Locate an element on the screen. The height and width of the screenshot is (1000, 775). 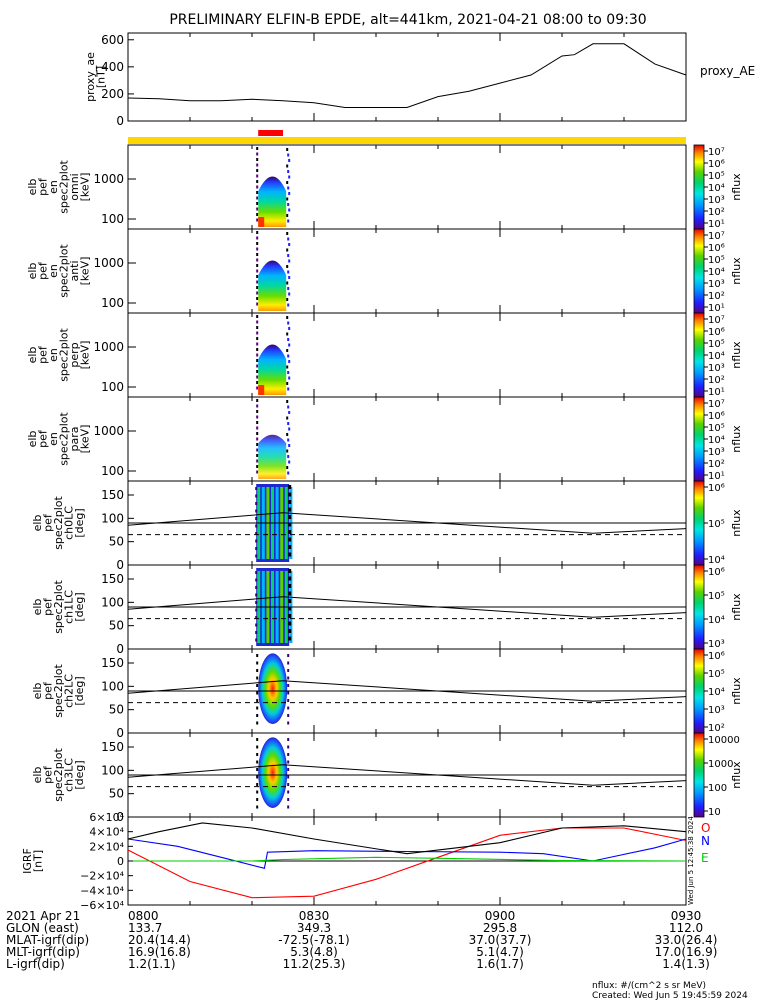
bfield-ylabel-line: IGRF is located at coordinates (27, 861).